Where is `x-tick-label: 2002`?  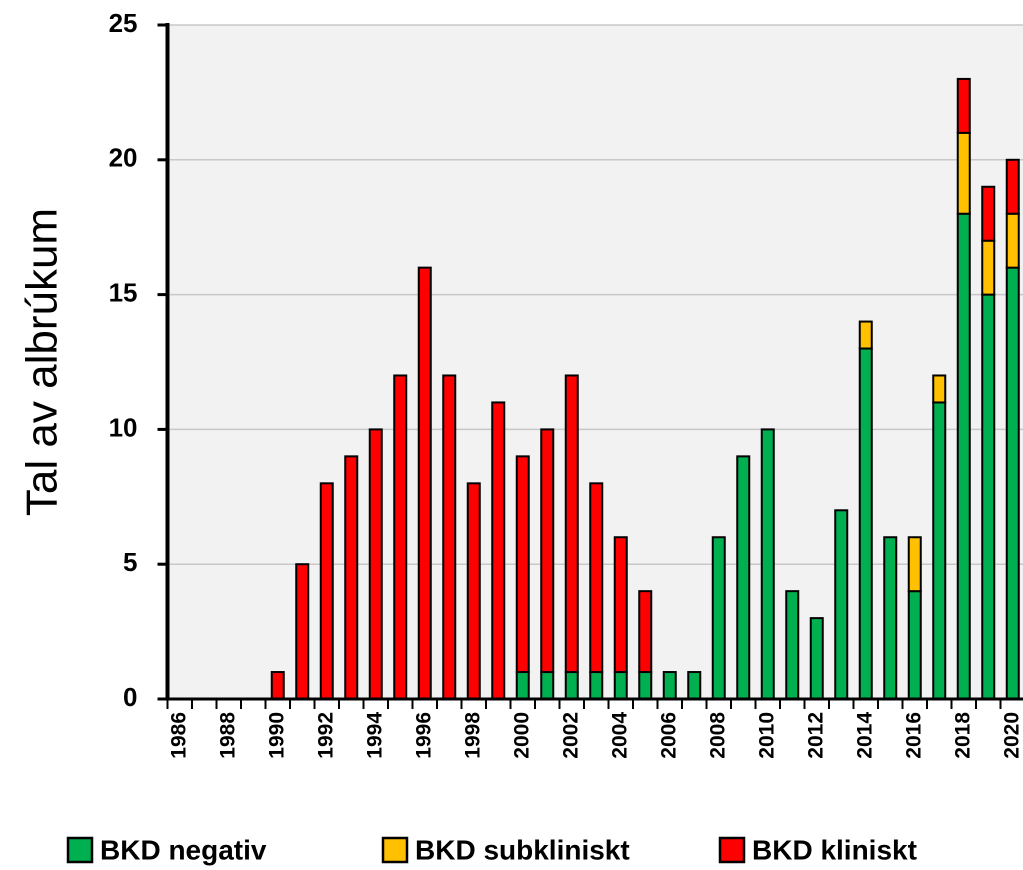
x-tick-label: 2002 is located at coordinates (570, 735).